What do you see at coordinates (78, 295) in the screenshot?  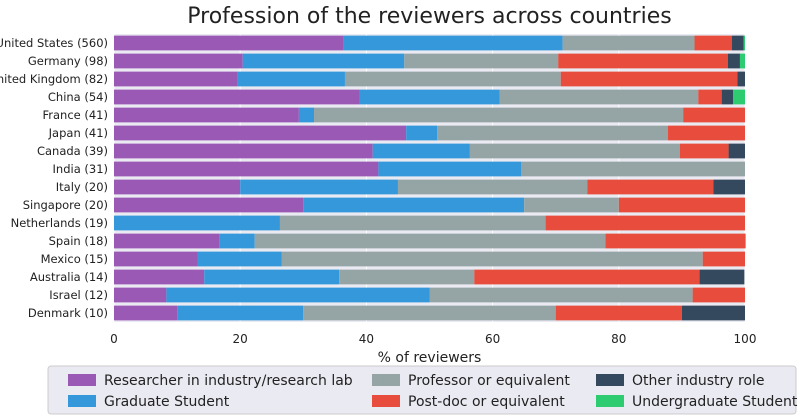 I see `y-tick-label: Israel (12)` at bounding box center [78, 295].